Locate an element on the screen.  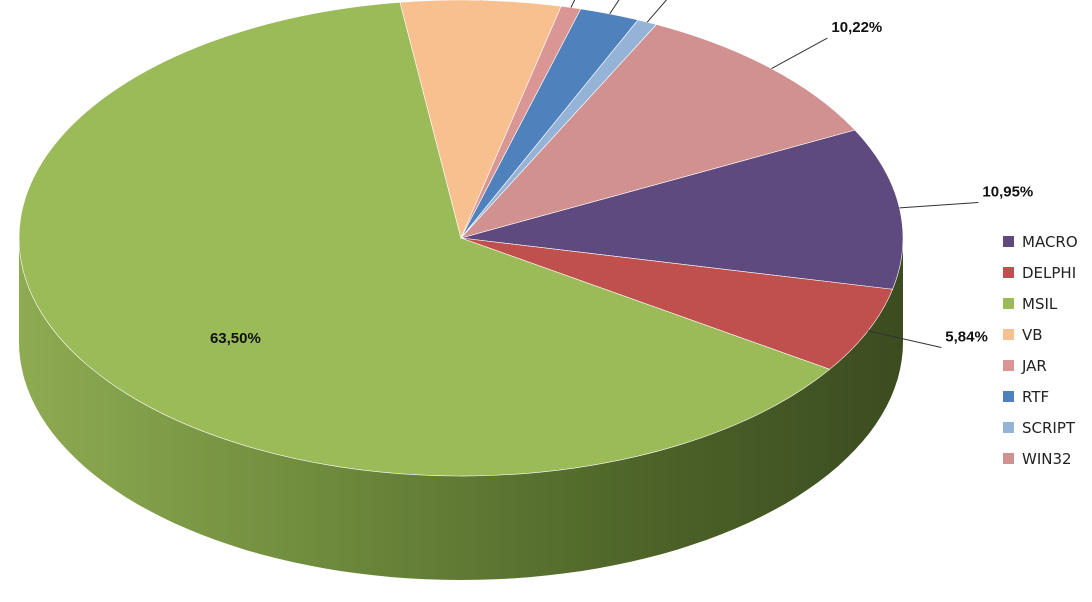
data-label-msil: 63,50% is located at coordinates (235, 338).